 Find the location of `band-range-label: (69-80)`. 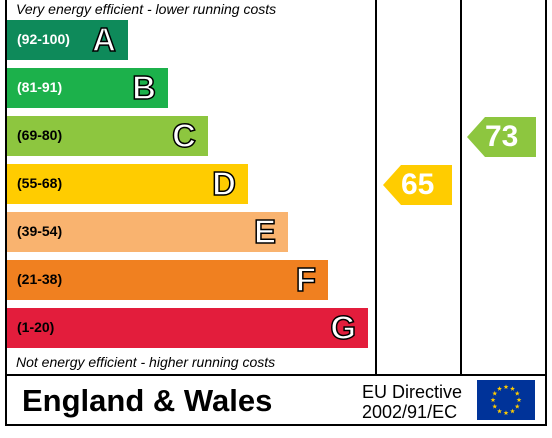

band-range-label: (69-80) is located at coordinates (40, 135).